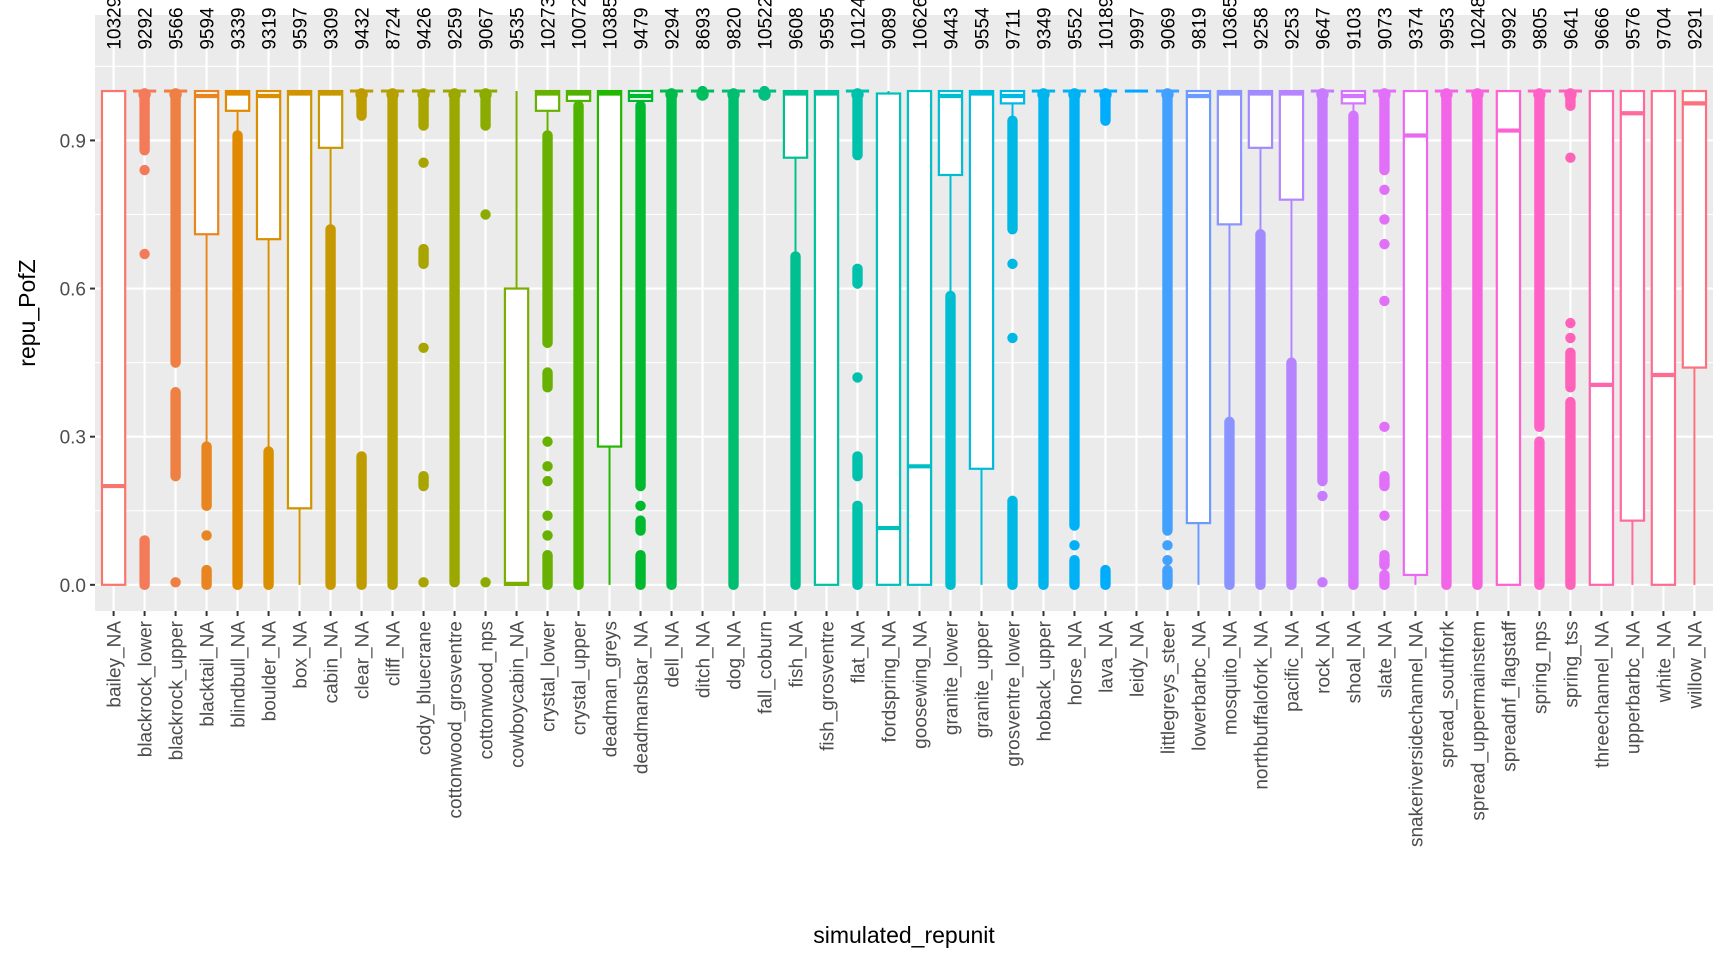 This screenshot has height=960, width=1728. Describe the element at coordinates (1353, 340) in the screenshot. I see `box-shoal-NA` at that location.